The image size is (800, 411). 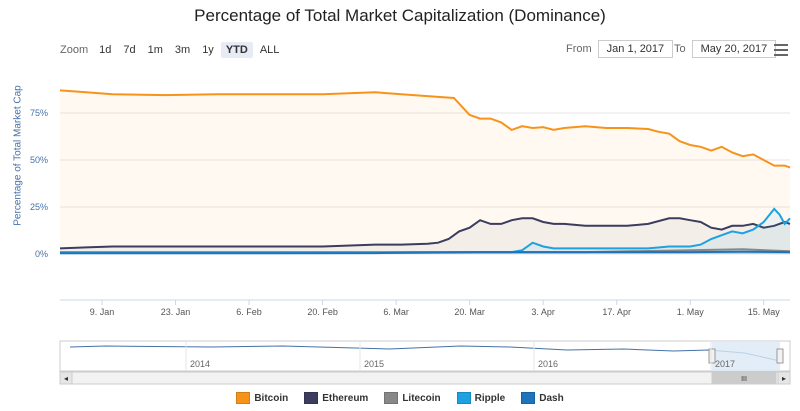 I want to click on x-tick-label: 6. Mar, so click(x=396, y=312).